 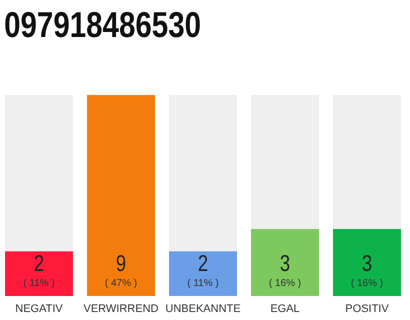 What do you see at coordinates (285, 309) in the screenshot?
I see `x-tick-label: EGAL` at bounding box center [285, 309].